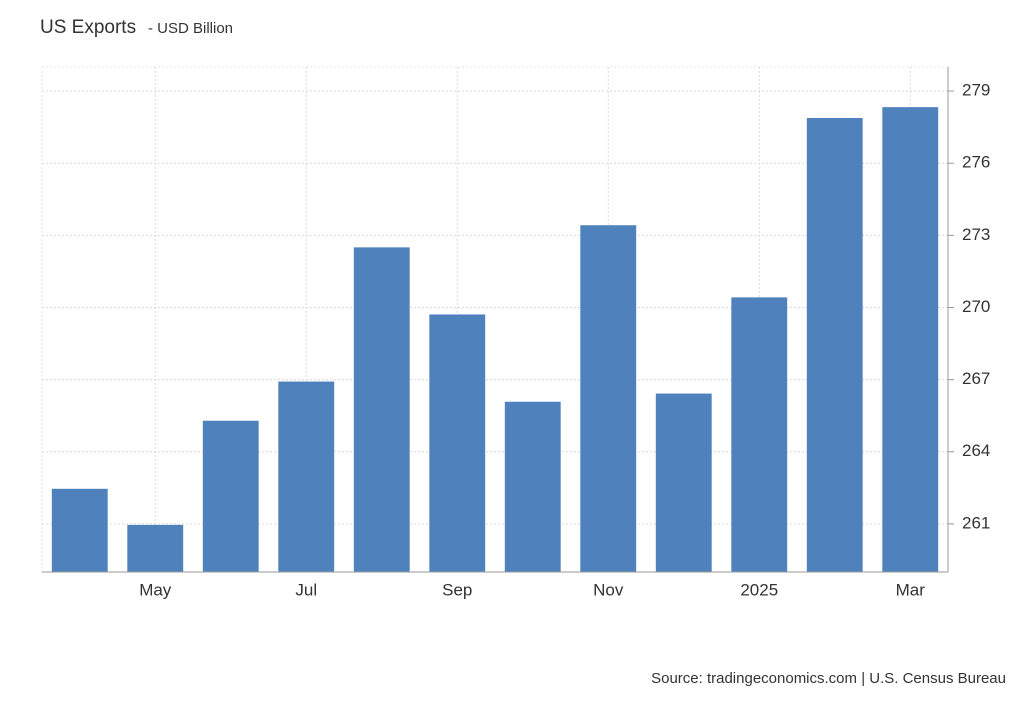 This screenshot has width=1024, height=705. What do you see at coordinates (88, 27) in the screenshot?
I see `chart-title: US Exports` at bounding box center [88, 27].